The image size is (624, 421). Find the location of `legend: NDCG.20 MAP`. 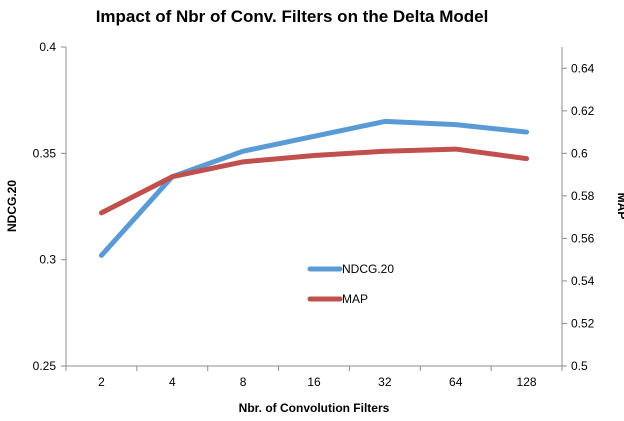

legend: NDCG.20 MAP is located at coordinates (350, 284).